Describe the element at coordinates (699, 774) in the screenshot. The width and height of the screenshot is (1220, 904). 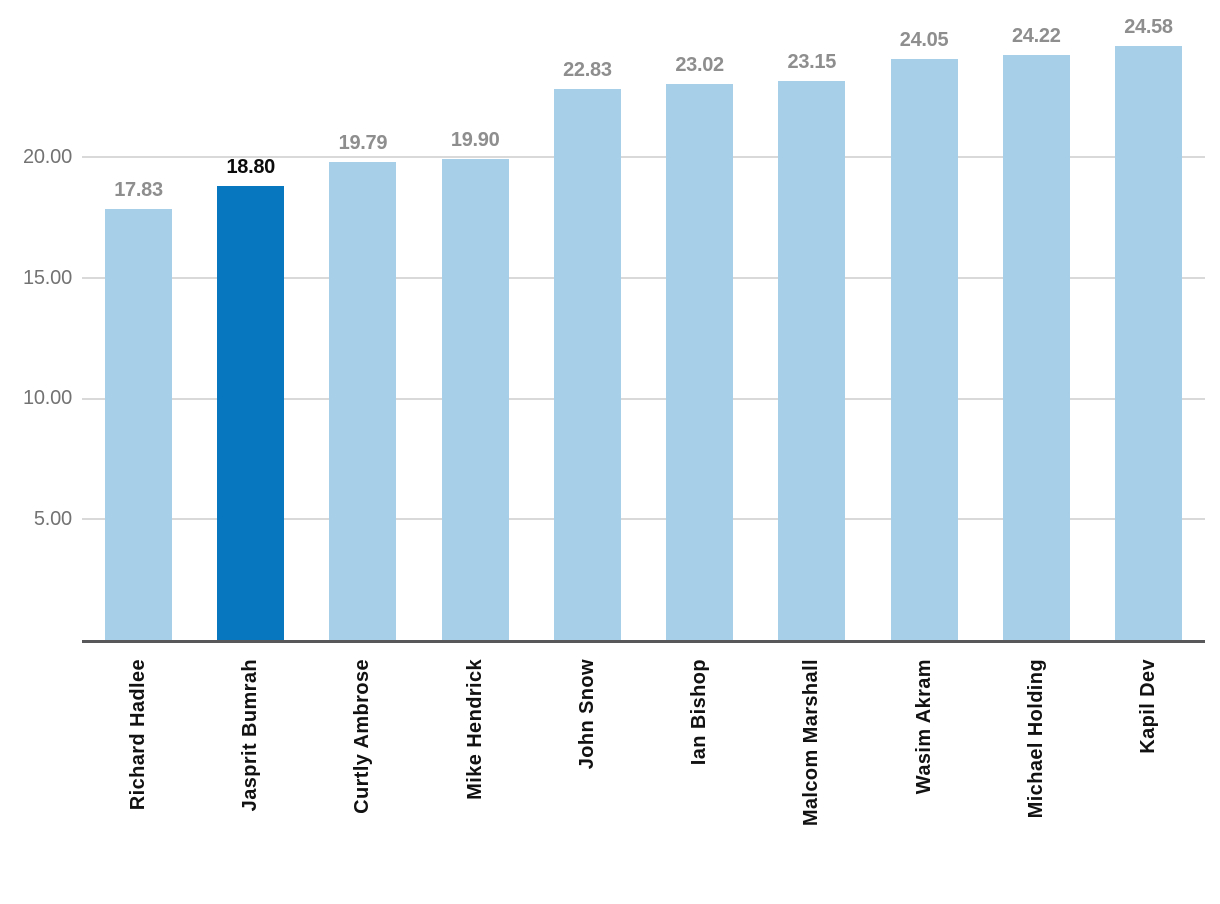
I see `x-axis-label-cell: Ian Bishop` at that location.